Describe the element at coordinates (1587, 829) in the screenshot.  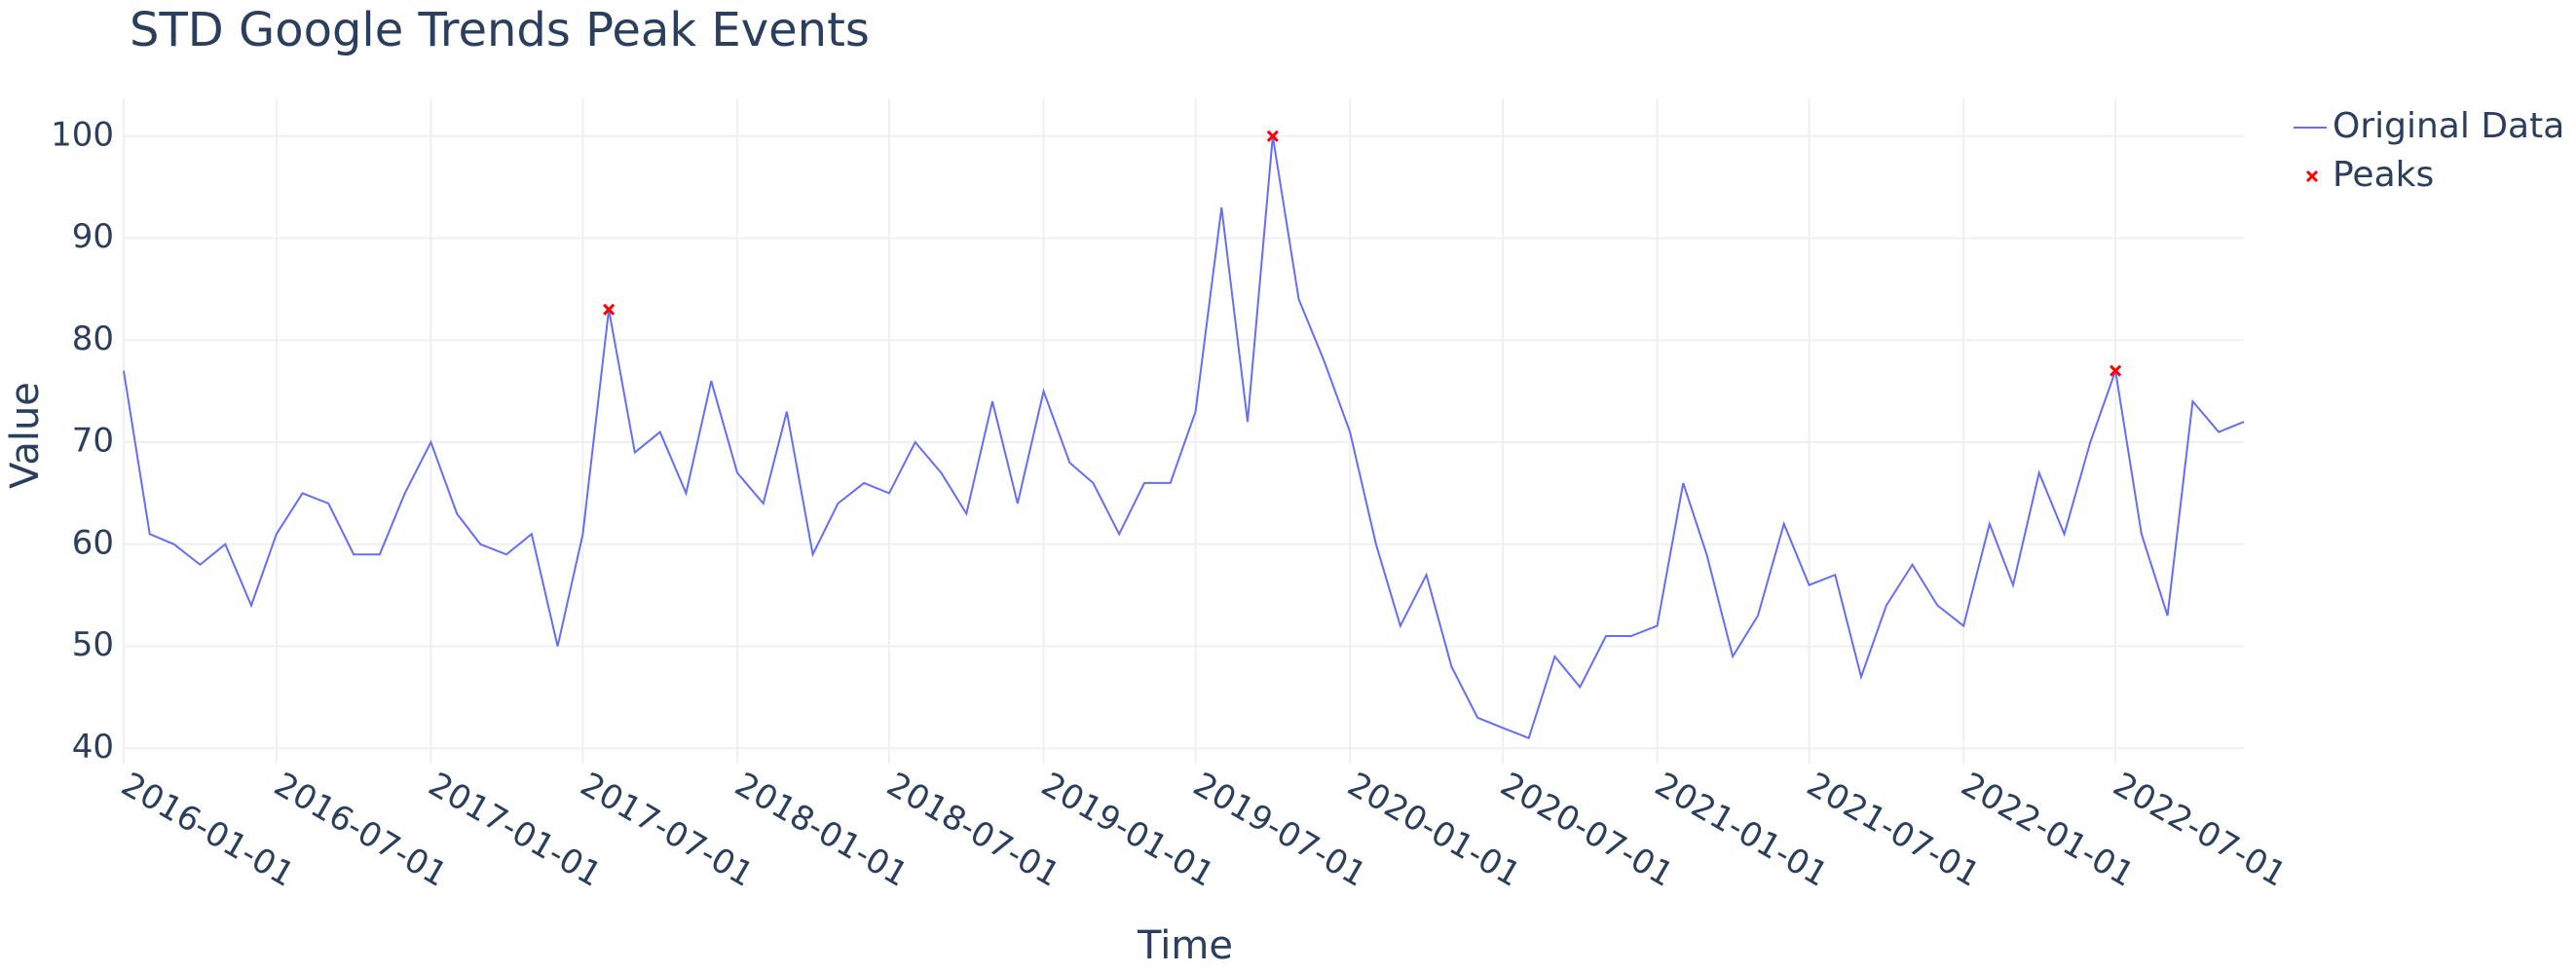
I see `x-tick-label: 2020-07-01` at that location.